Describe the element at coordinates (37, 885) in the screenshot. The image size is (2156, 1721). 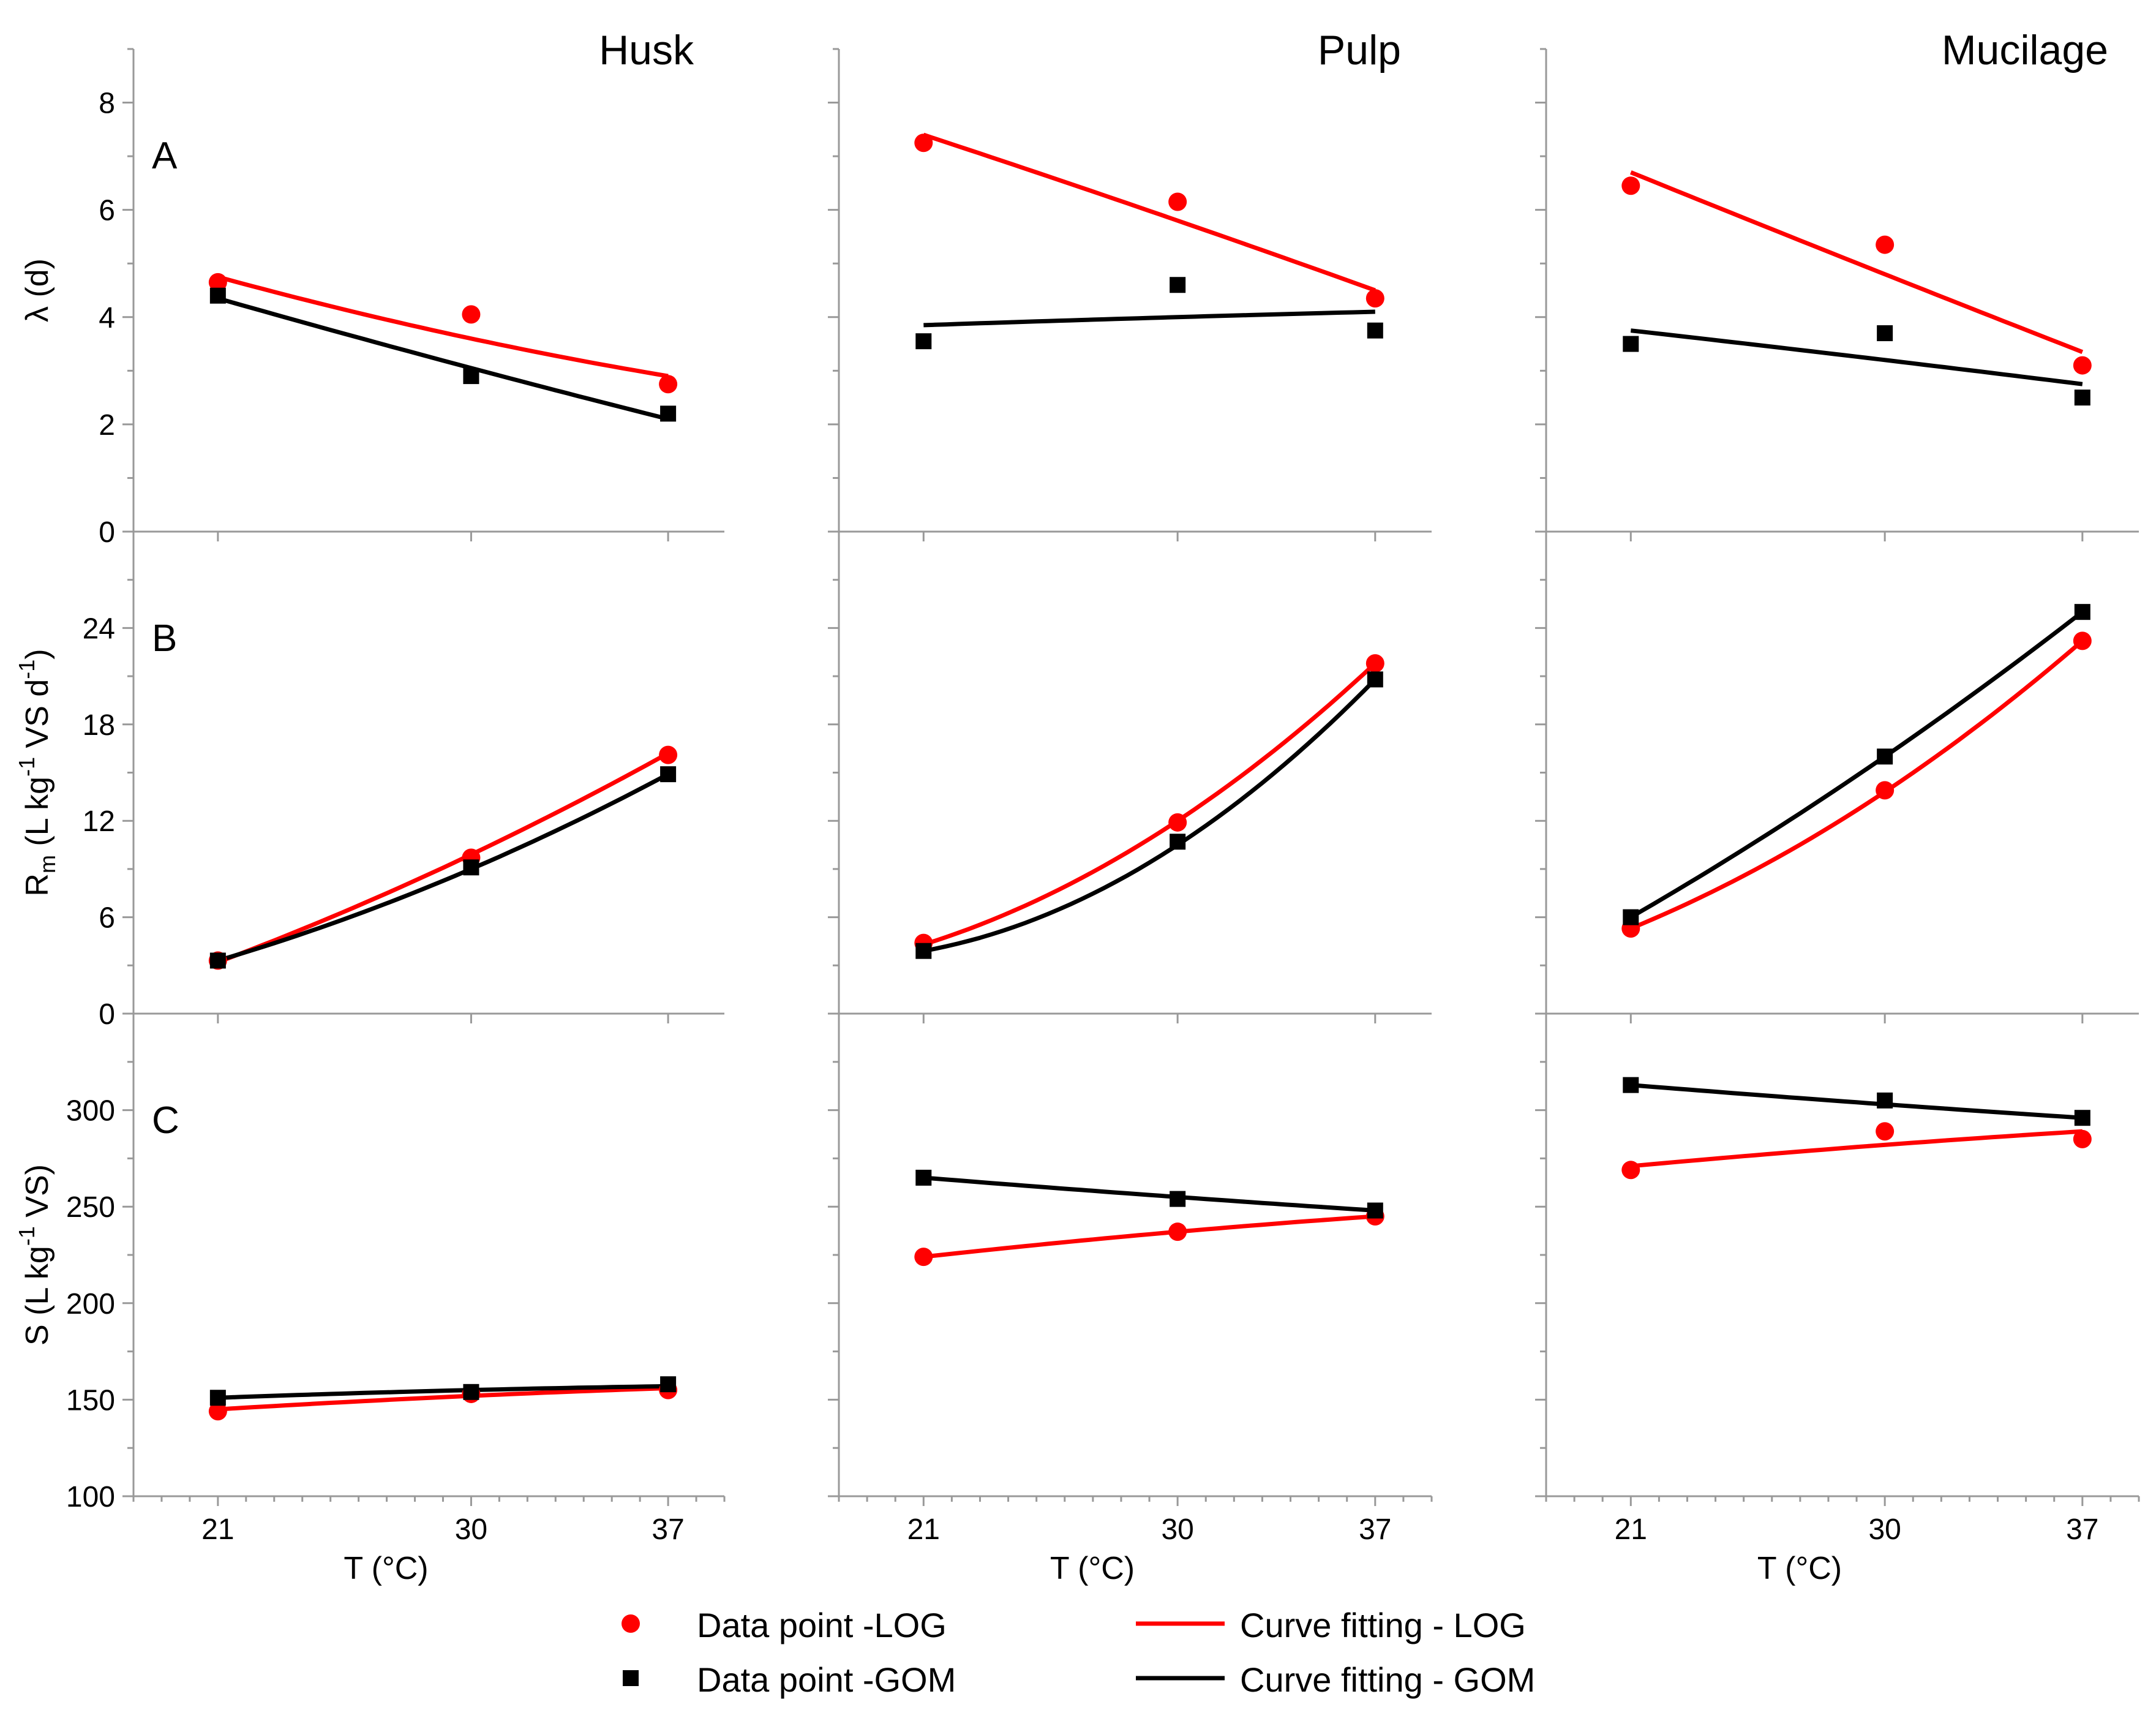
I see `y-title-part: R` at that location.